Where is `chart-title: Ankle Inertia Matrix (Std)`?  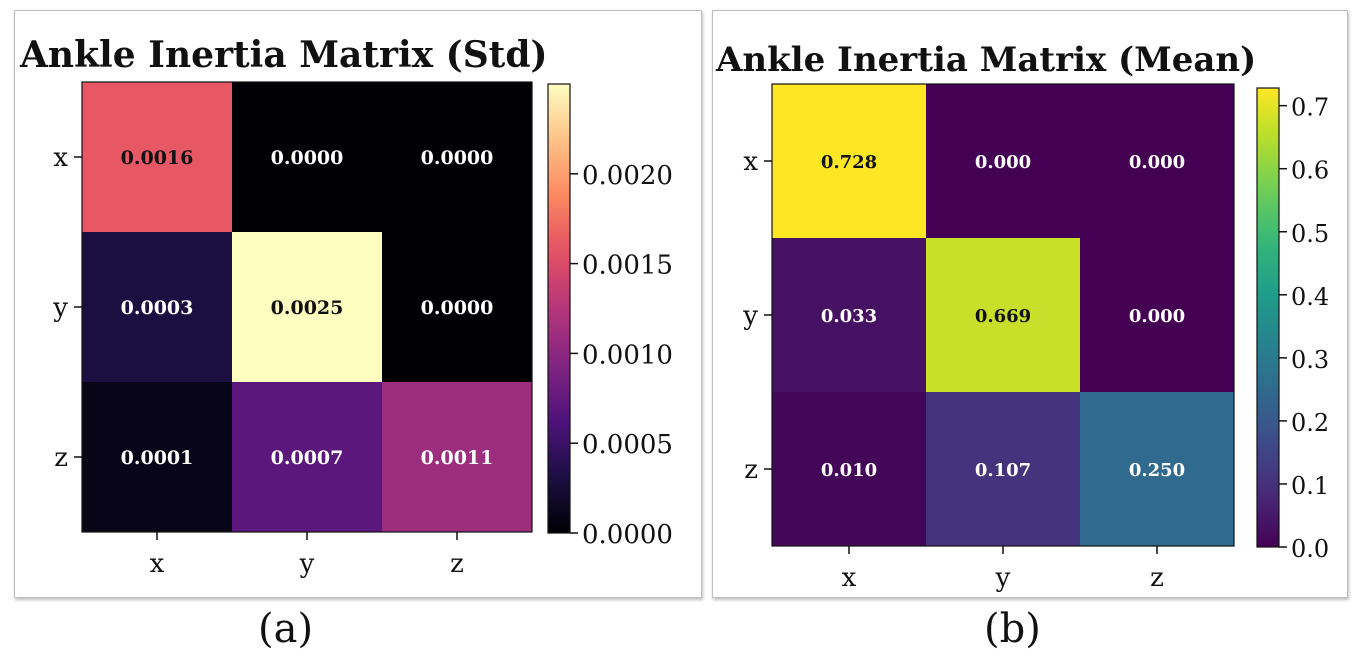
chart-title: Ankle Inertia Matrix (Std) is located at coordinates (283, 55).